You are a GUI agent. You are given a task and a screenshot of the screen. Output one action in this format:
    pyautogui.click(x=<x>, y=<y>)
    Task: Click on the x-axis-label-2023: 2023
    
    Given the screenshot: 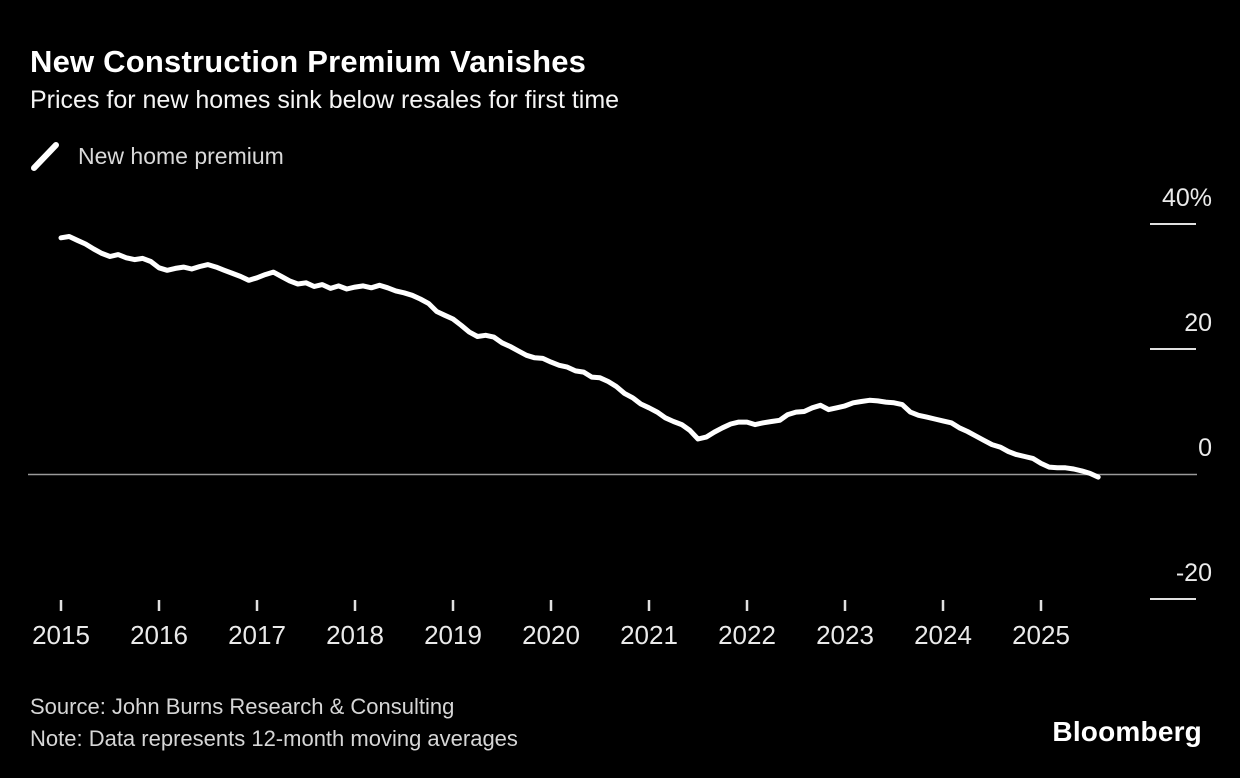 What is the action you would take?
    pyautogui.click(x=845, y=635)
    